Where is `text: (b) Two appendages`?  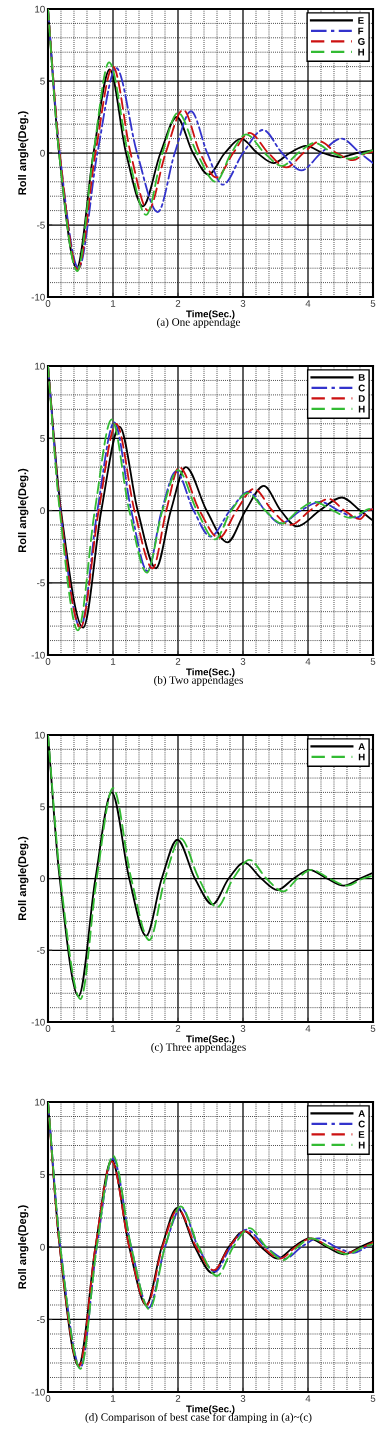 text: (b) Two appendages is located at coordinates (198, 681).